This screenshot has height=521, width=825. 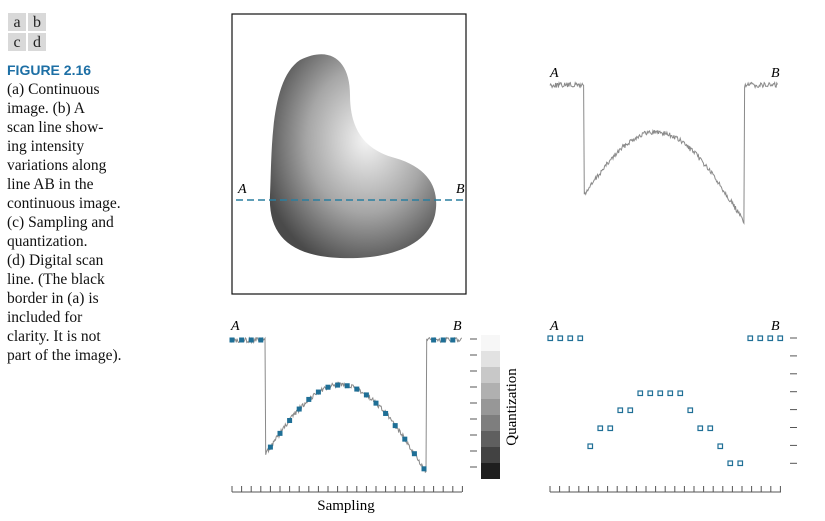 I want to click on caption-line: image. (b) A, so click(x=46, y=108).